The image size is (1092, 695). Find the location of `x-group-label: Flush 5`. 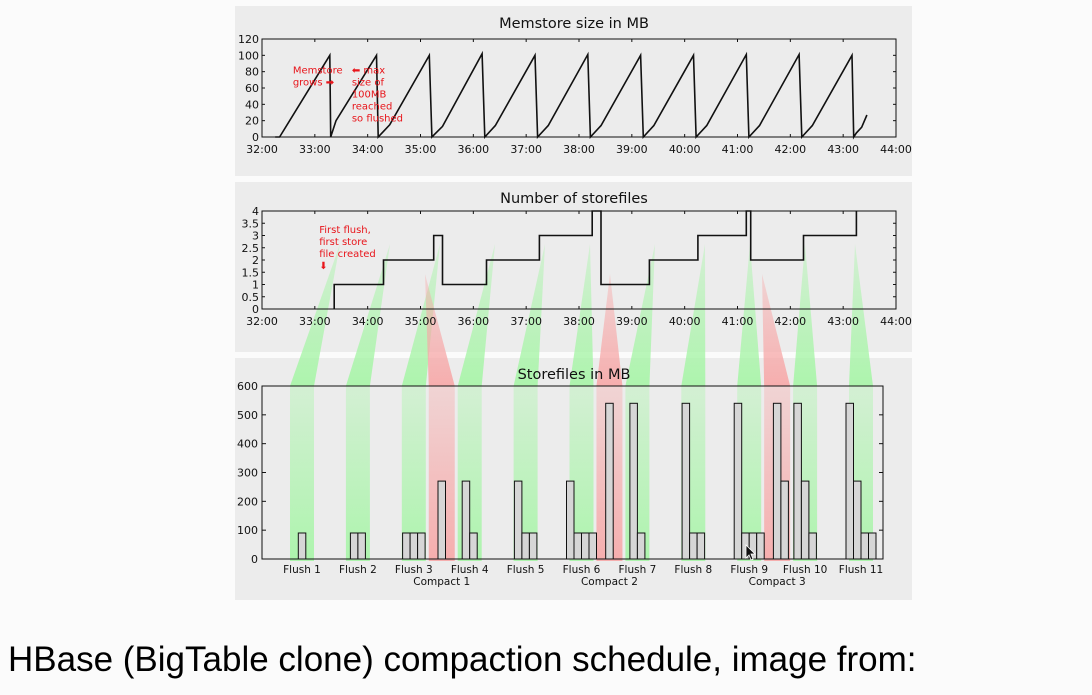

x-group-label: Flush 5 is located at coordinates (526, 570).